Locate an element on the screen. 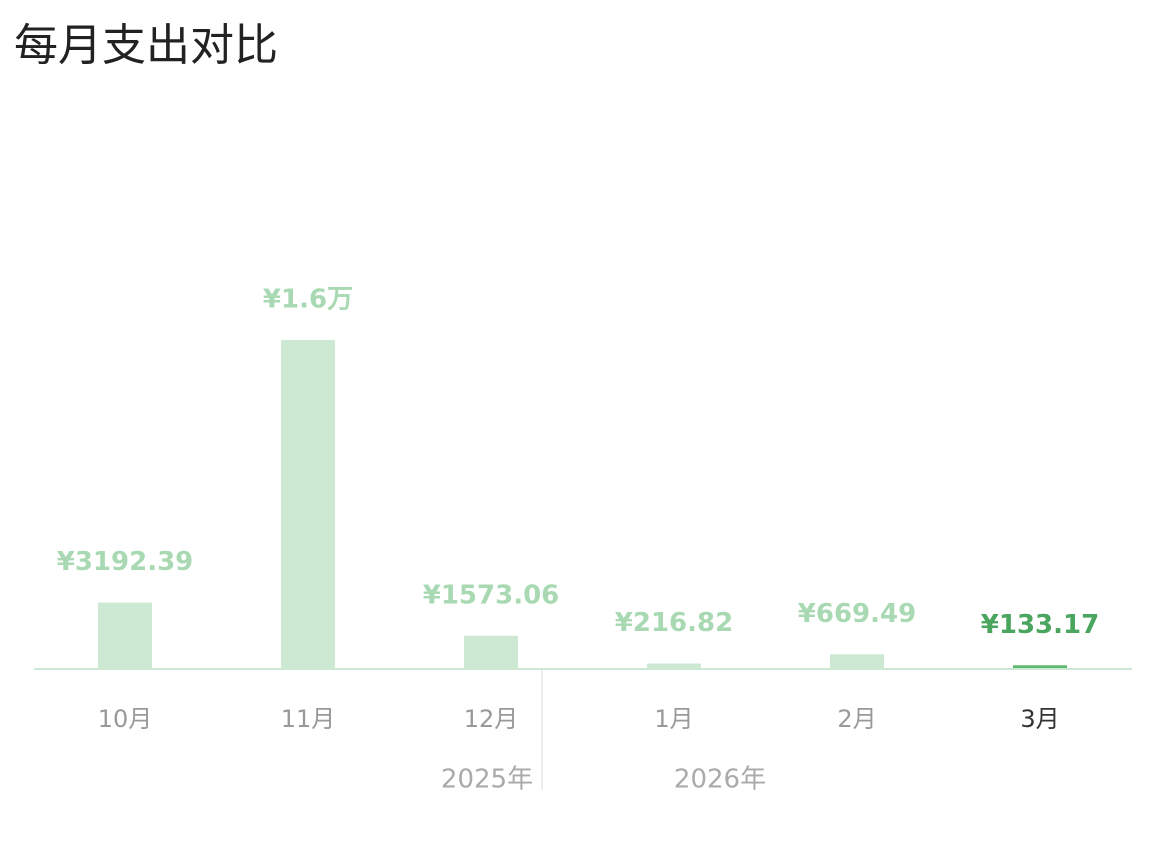 Image resolution: width=1160 pixels, height=844 pixels. chart-title: 每月支出对比 is located at coordinates (146, 45).